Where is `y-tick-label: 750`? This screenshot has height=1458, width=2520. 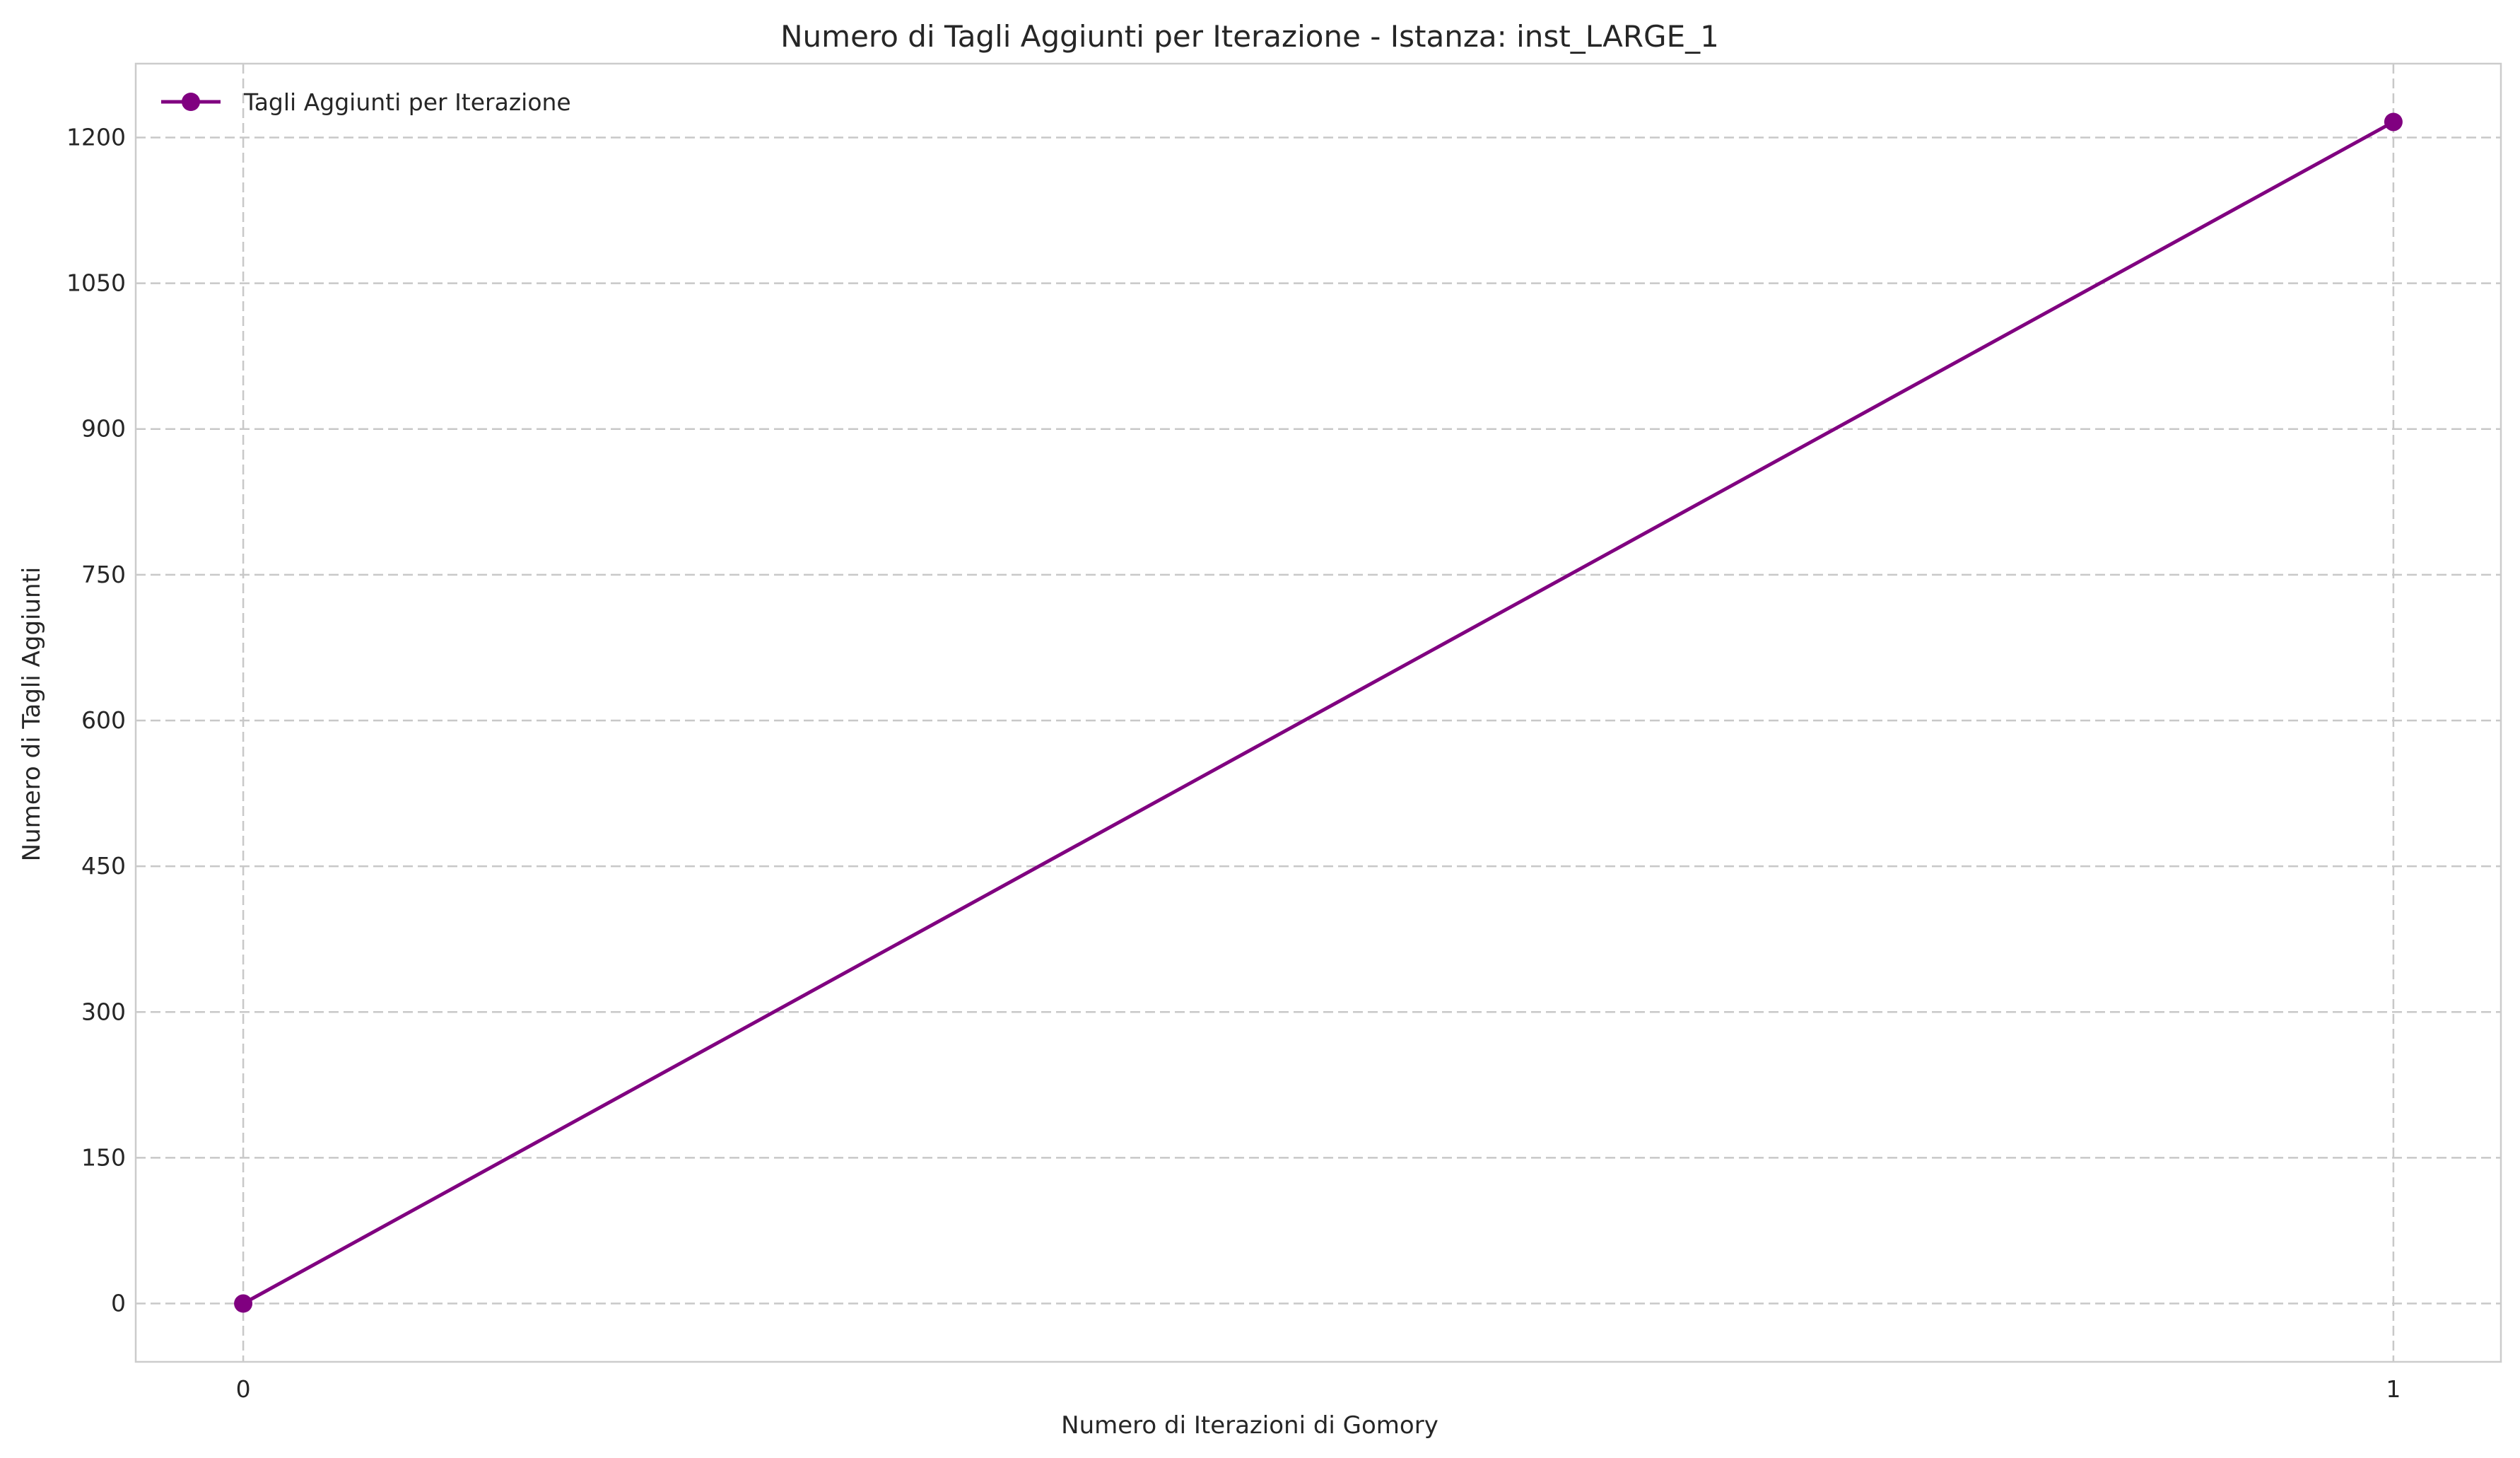
y-tick-label: 750 is located at coordinates (103, 575).